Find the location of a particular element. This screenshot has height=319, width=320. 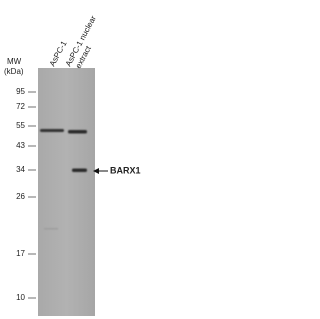

mw-label: MW is located at coordinates (14, 61).